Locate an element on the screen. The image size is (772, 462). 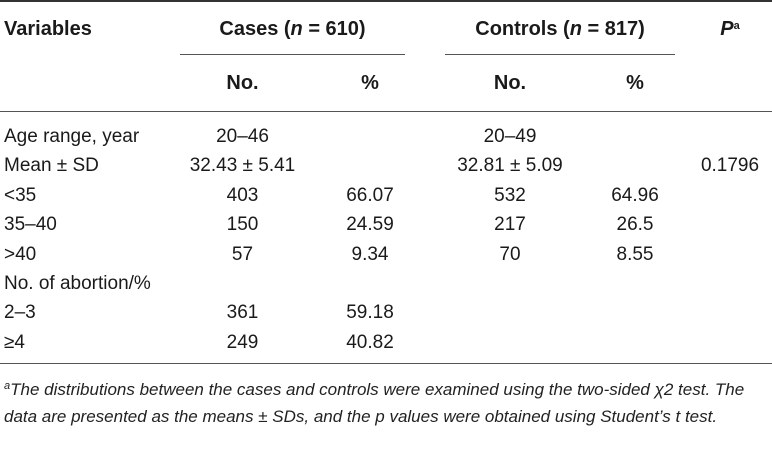
cell-cases-no: 361 is located at coordinates (242, 312).